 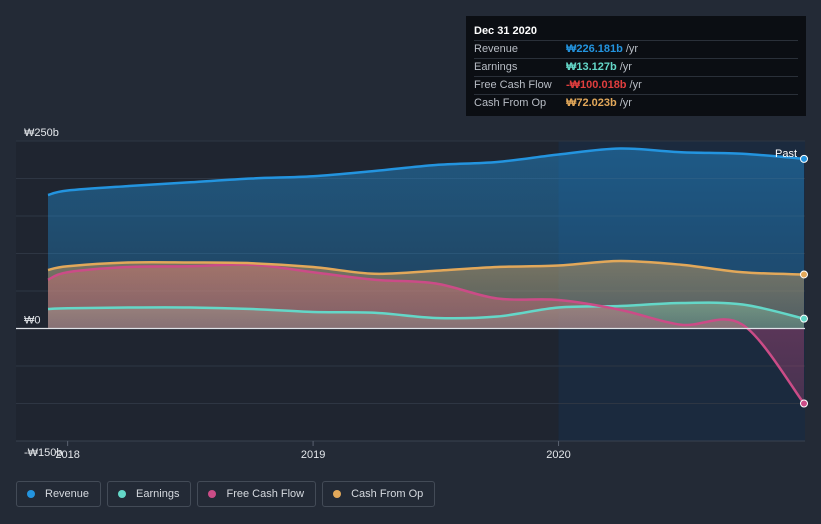 I want to click on tooltip-row-earnings: Earnings ₩13.127b /yr, so click(x=636, y=67).